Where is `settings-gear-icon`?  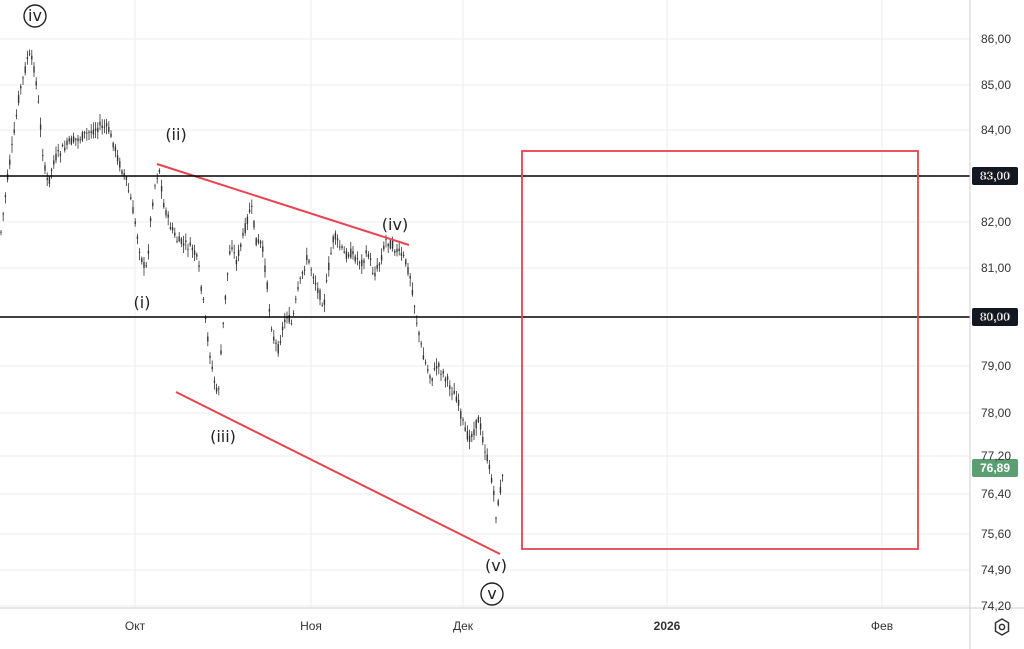
settings-gear-icon is located at coordinates (1002, 627).